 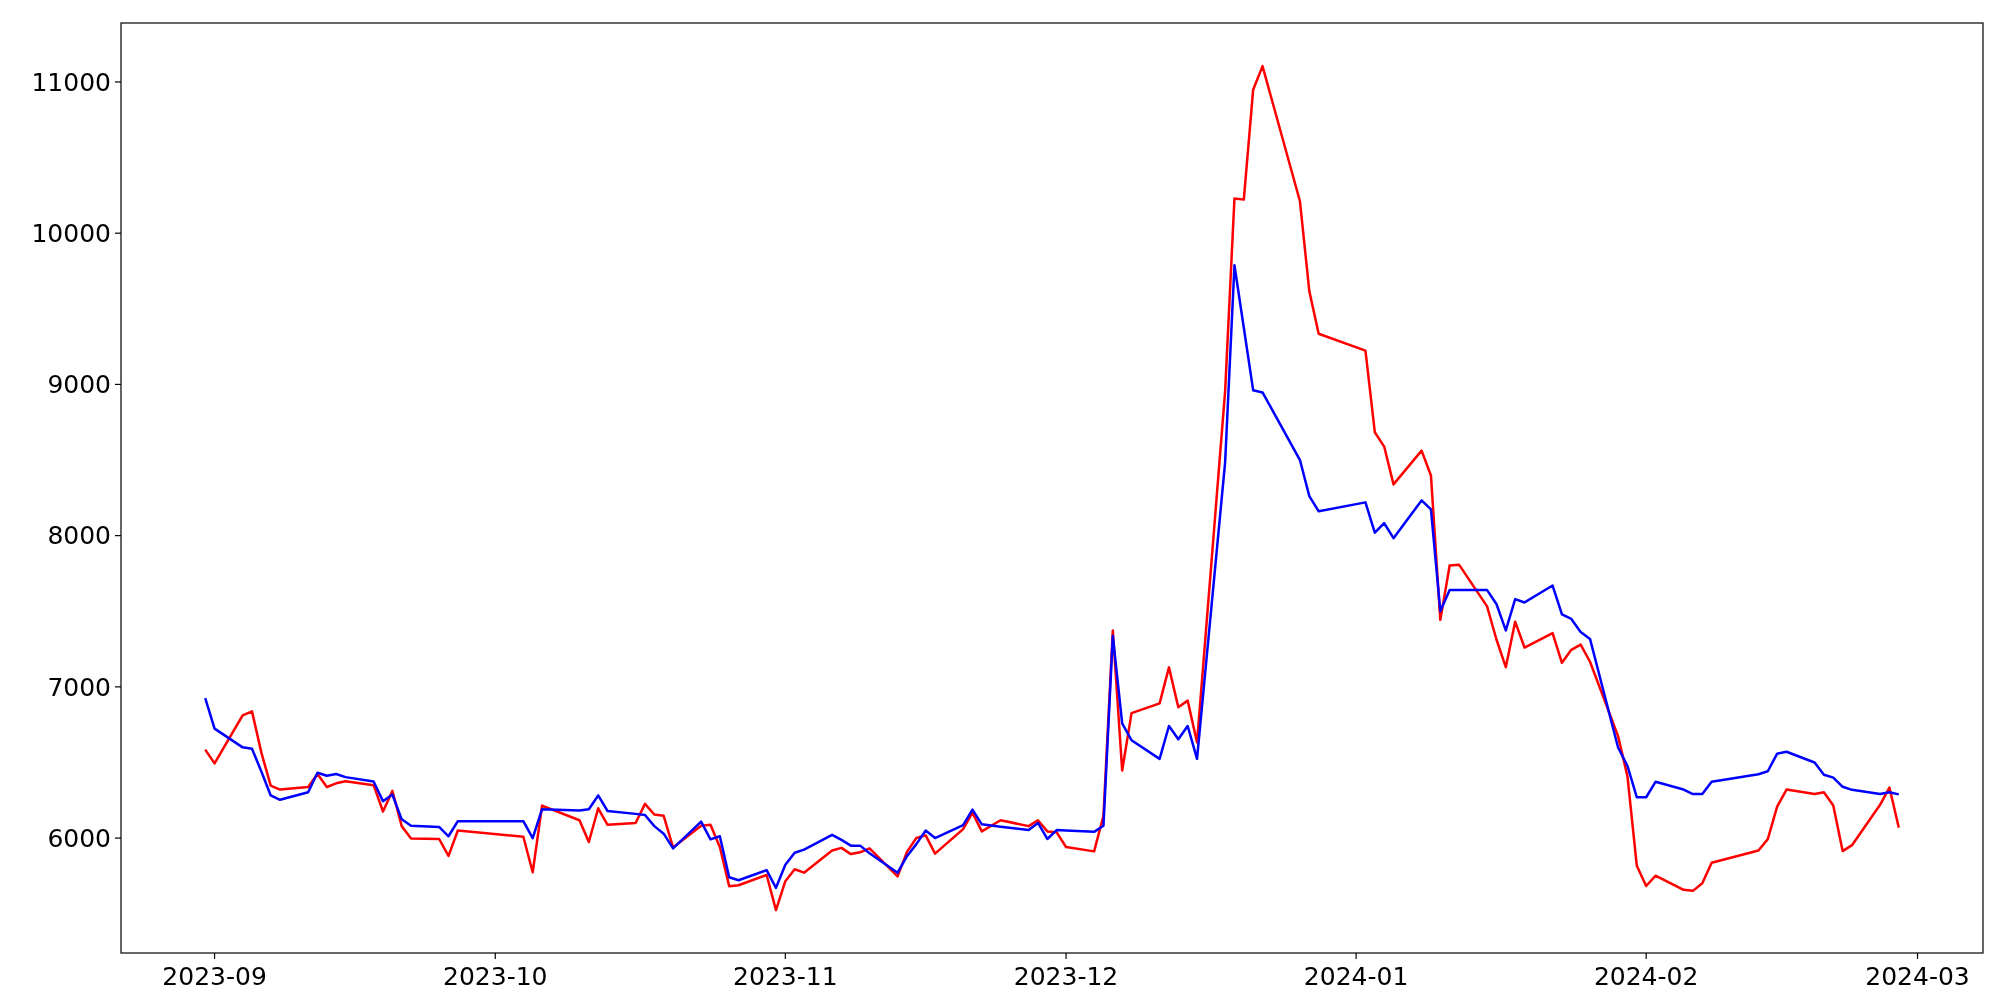 What do you see at coordinates (79, 385) in the screenshot?
I see `y-tick-label: 9000` at bounding box center [79, 385].